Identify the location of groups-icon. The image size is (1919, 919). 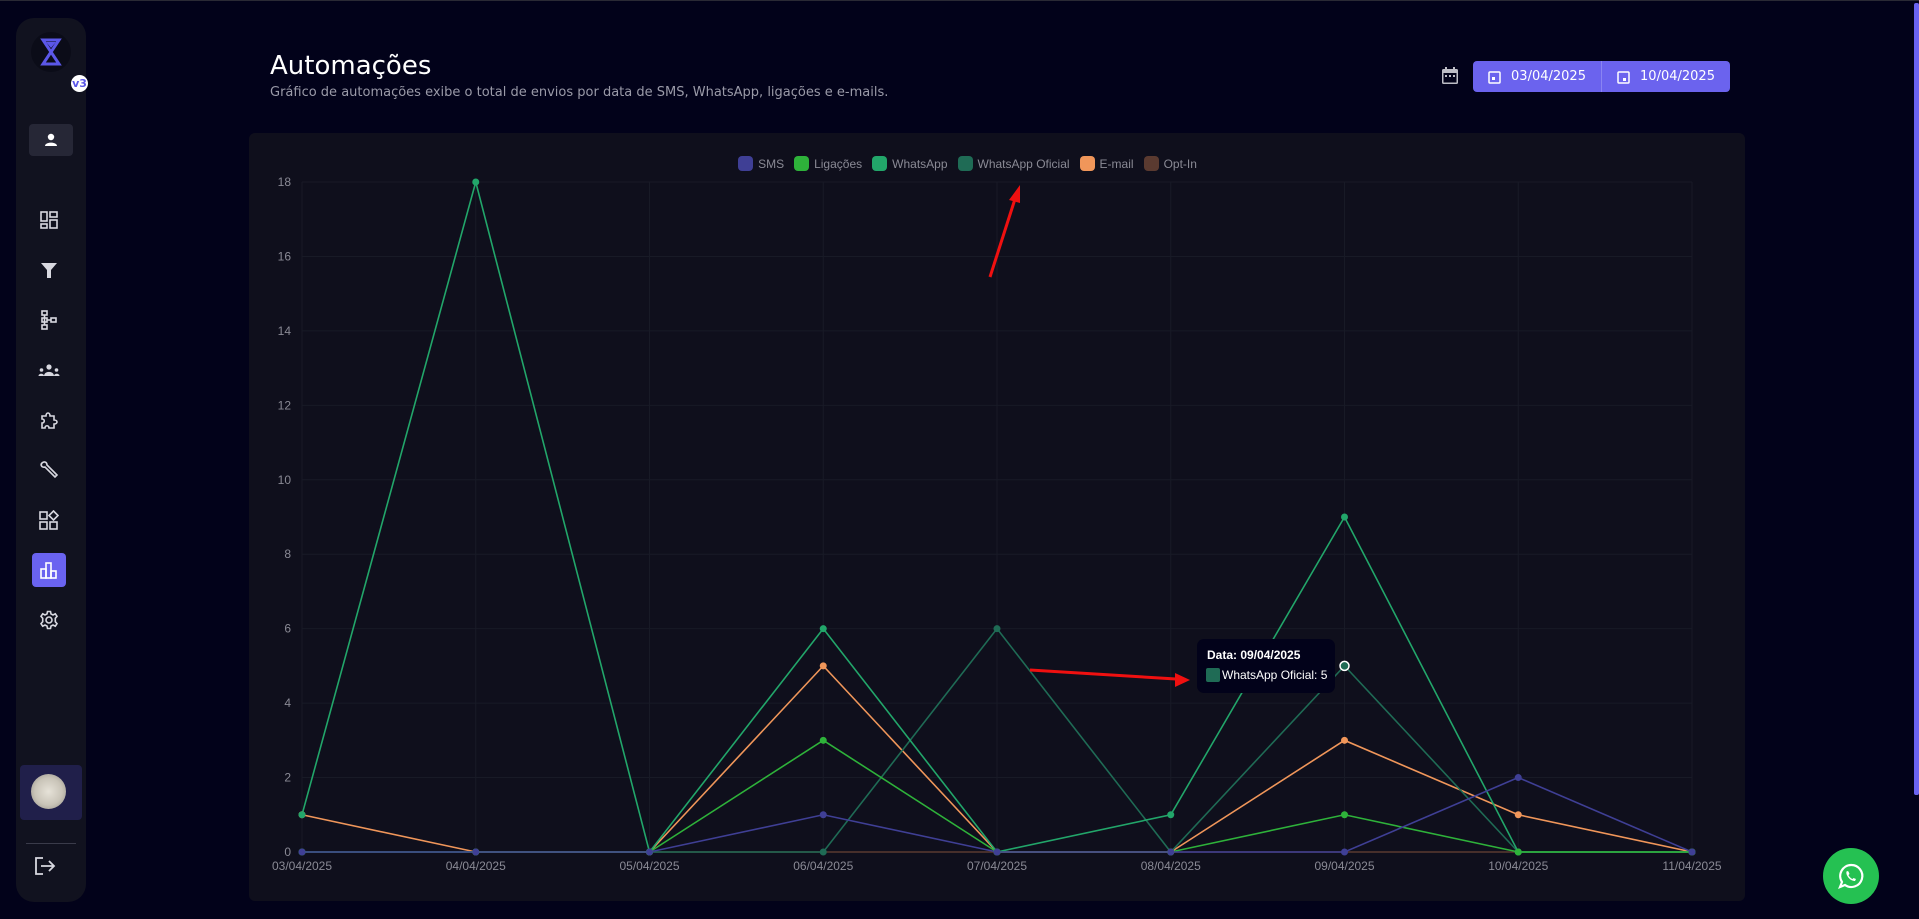
(49, 370).